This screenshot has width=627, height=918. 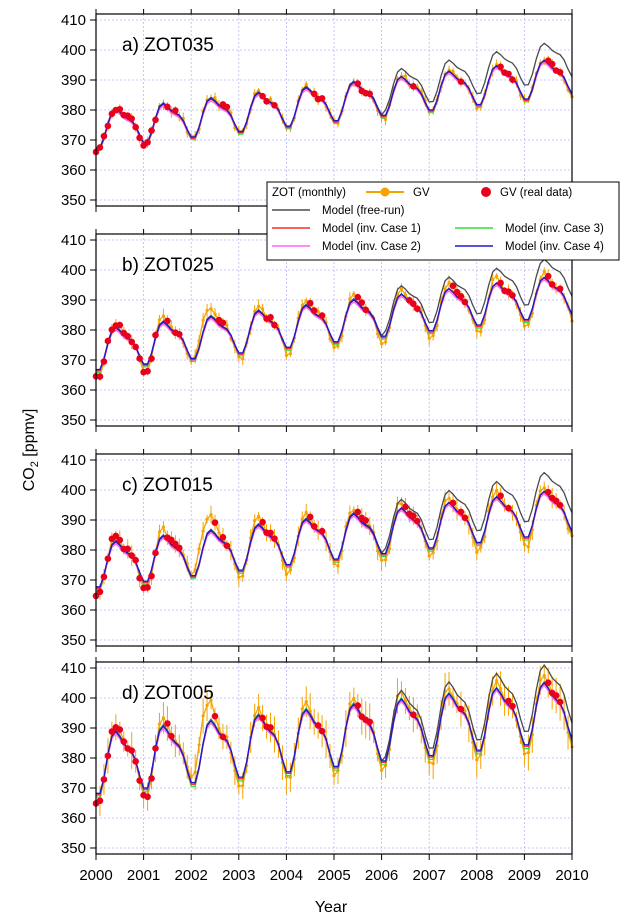 What do you see at coordinates (73, 490) in the screenshot?
I see `y-tick-label: 400` at bounding box center [73, 490].